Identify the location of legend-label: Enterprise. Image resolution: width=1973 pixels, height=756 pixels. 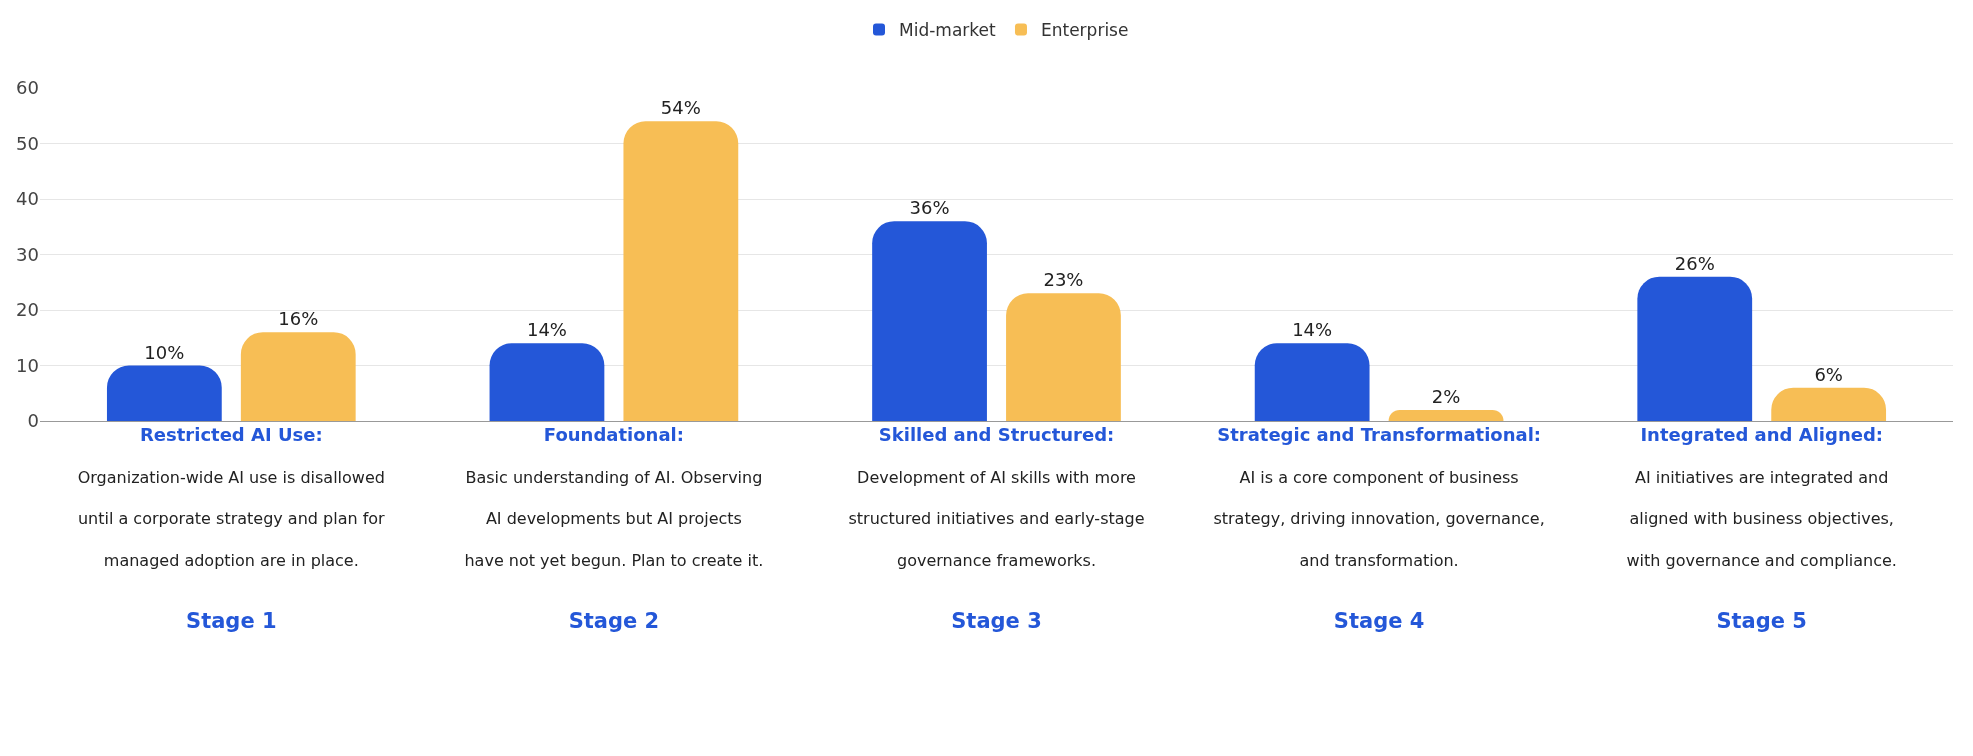
(1084, 30).